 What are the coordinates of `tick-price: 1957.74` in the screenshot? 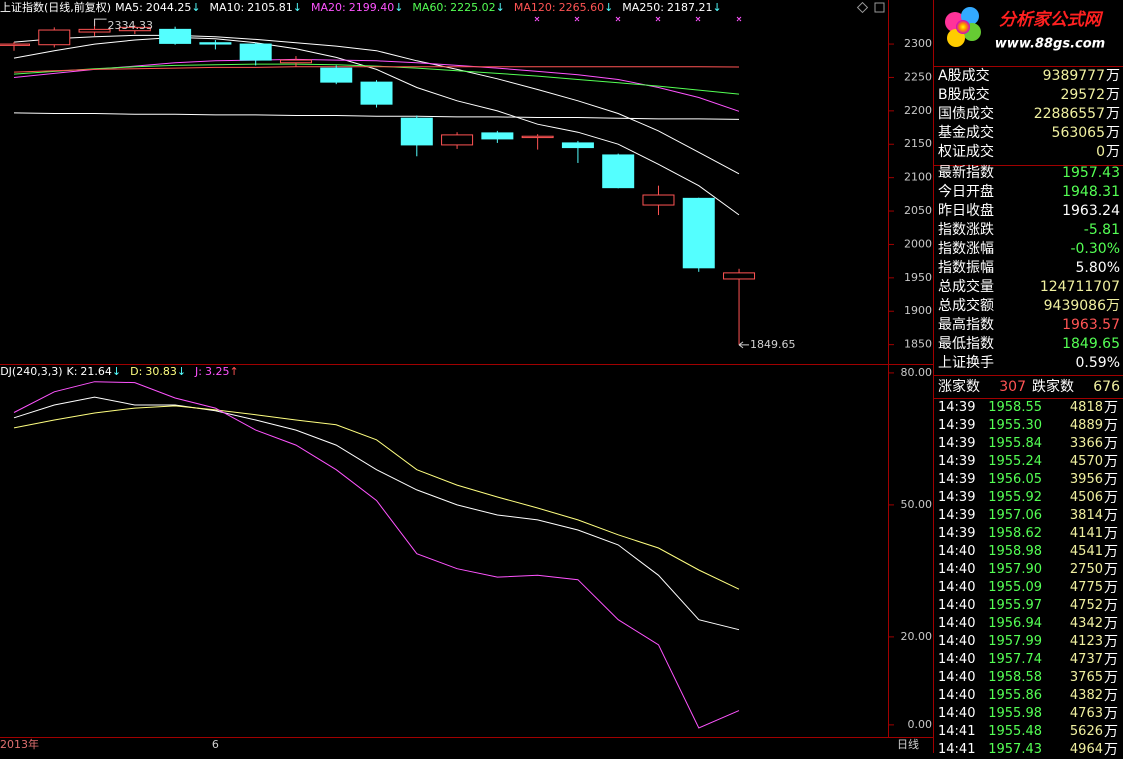 It's located at (1015, 659).